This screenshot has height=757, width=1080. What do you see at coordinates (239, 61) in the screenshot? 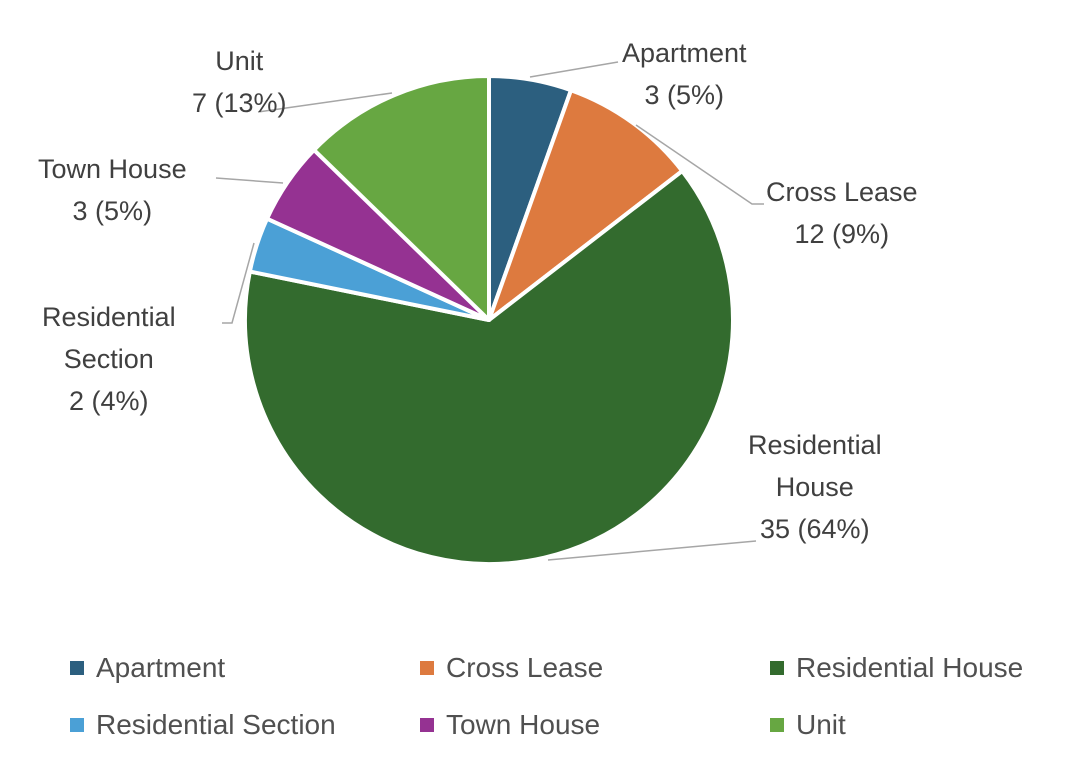
I see `data-label-unit-name: Unit` at bounding box center [239, 61].